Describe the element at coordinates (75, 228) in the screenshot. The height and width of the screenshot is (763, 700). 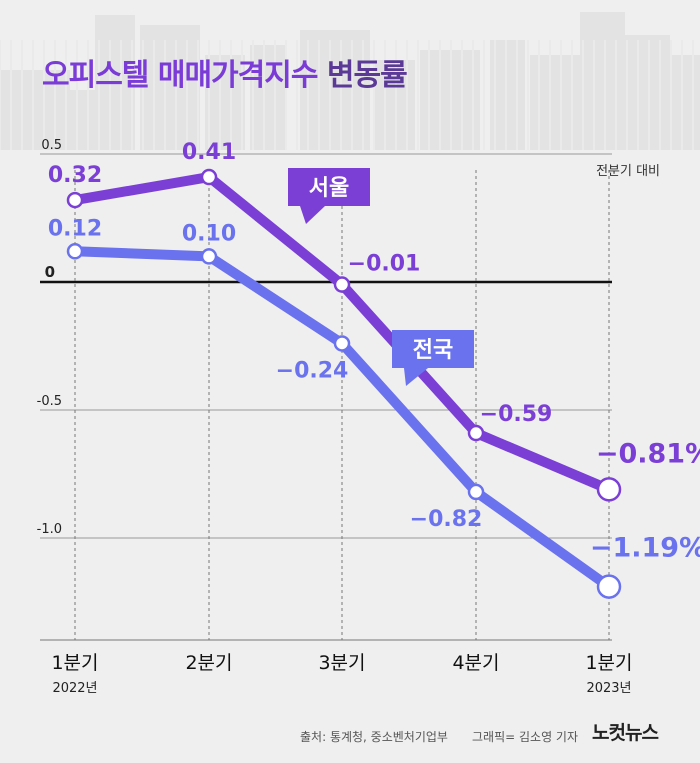
I see `data-label: 0.12` at that location.